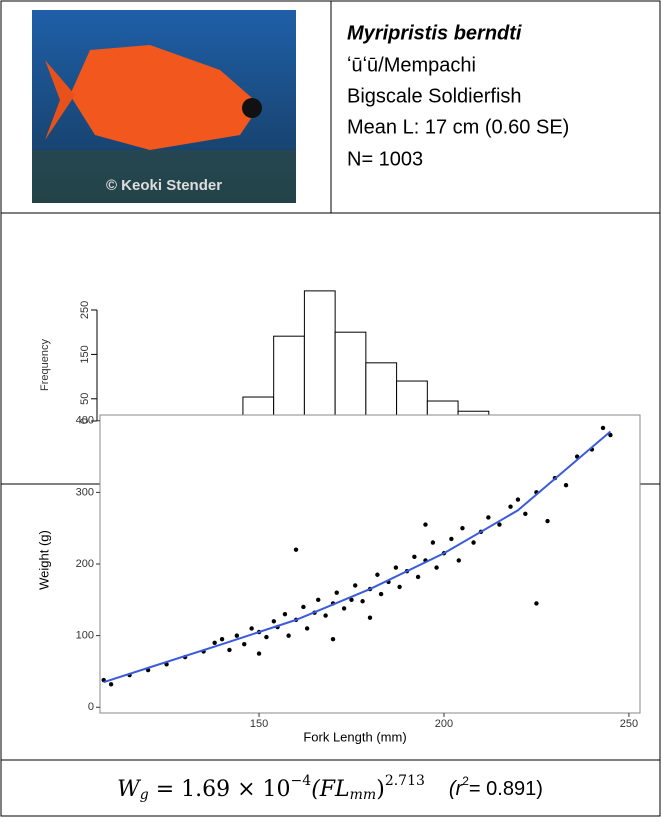  I want to click on hawaiian-name: ʻūʻū/Mempachi, so click(411, 65).